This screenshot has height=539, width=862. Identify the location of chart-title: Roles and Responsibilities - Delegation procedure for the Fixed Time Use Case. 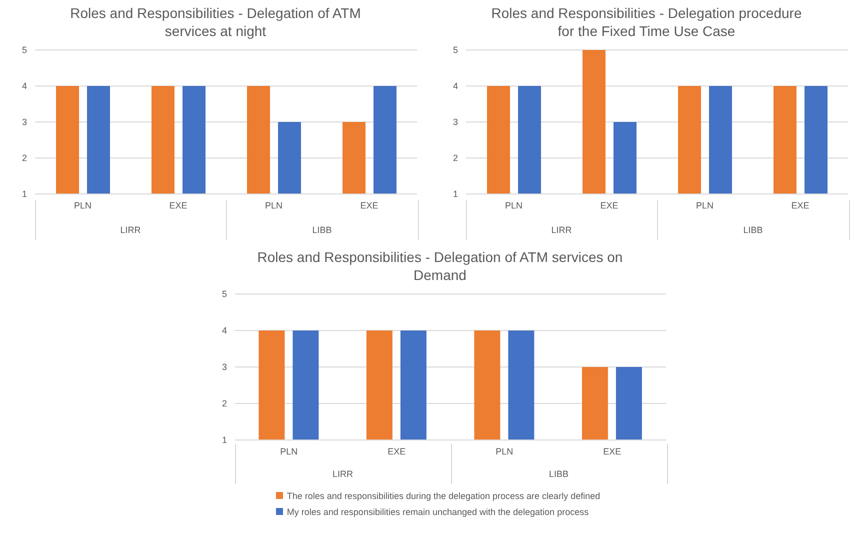
(646, 22).